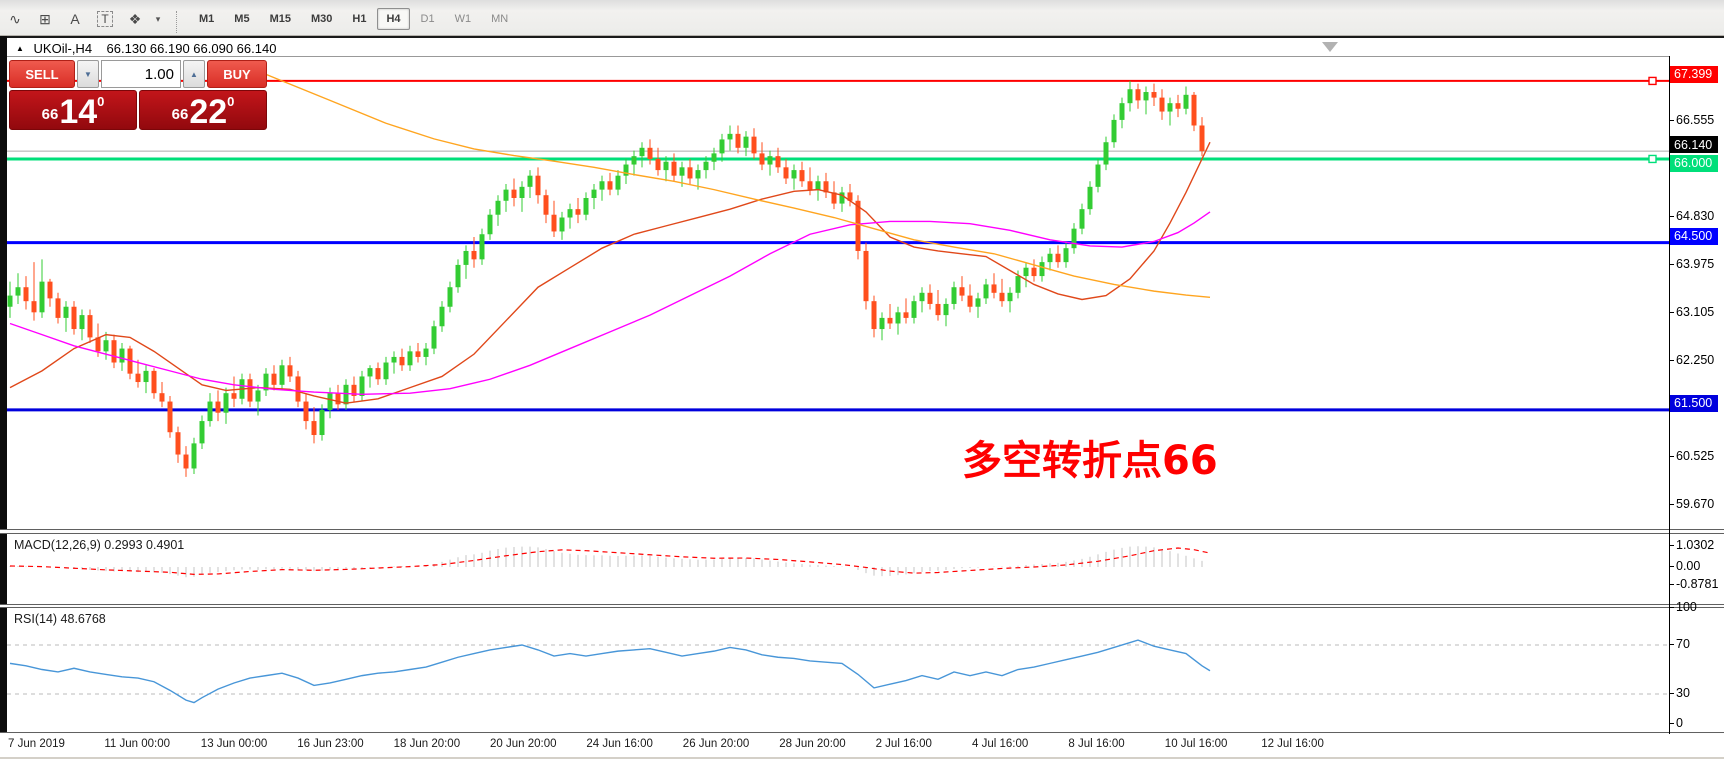  Describe the element at coordinates (1694, 163) in the screenshot. I see `price-badge: 66.000` at that location.